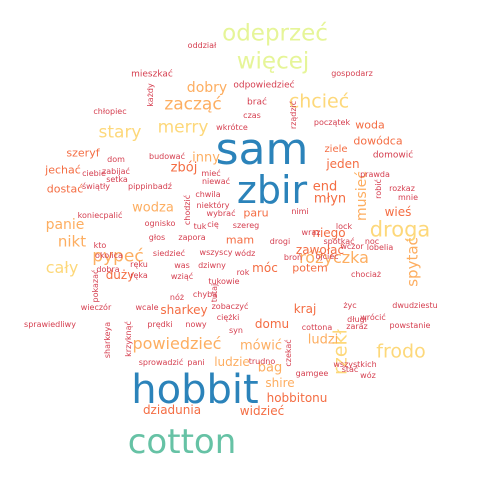  I want to click on word-124: sprawiedliwy, so click(50, 324).